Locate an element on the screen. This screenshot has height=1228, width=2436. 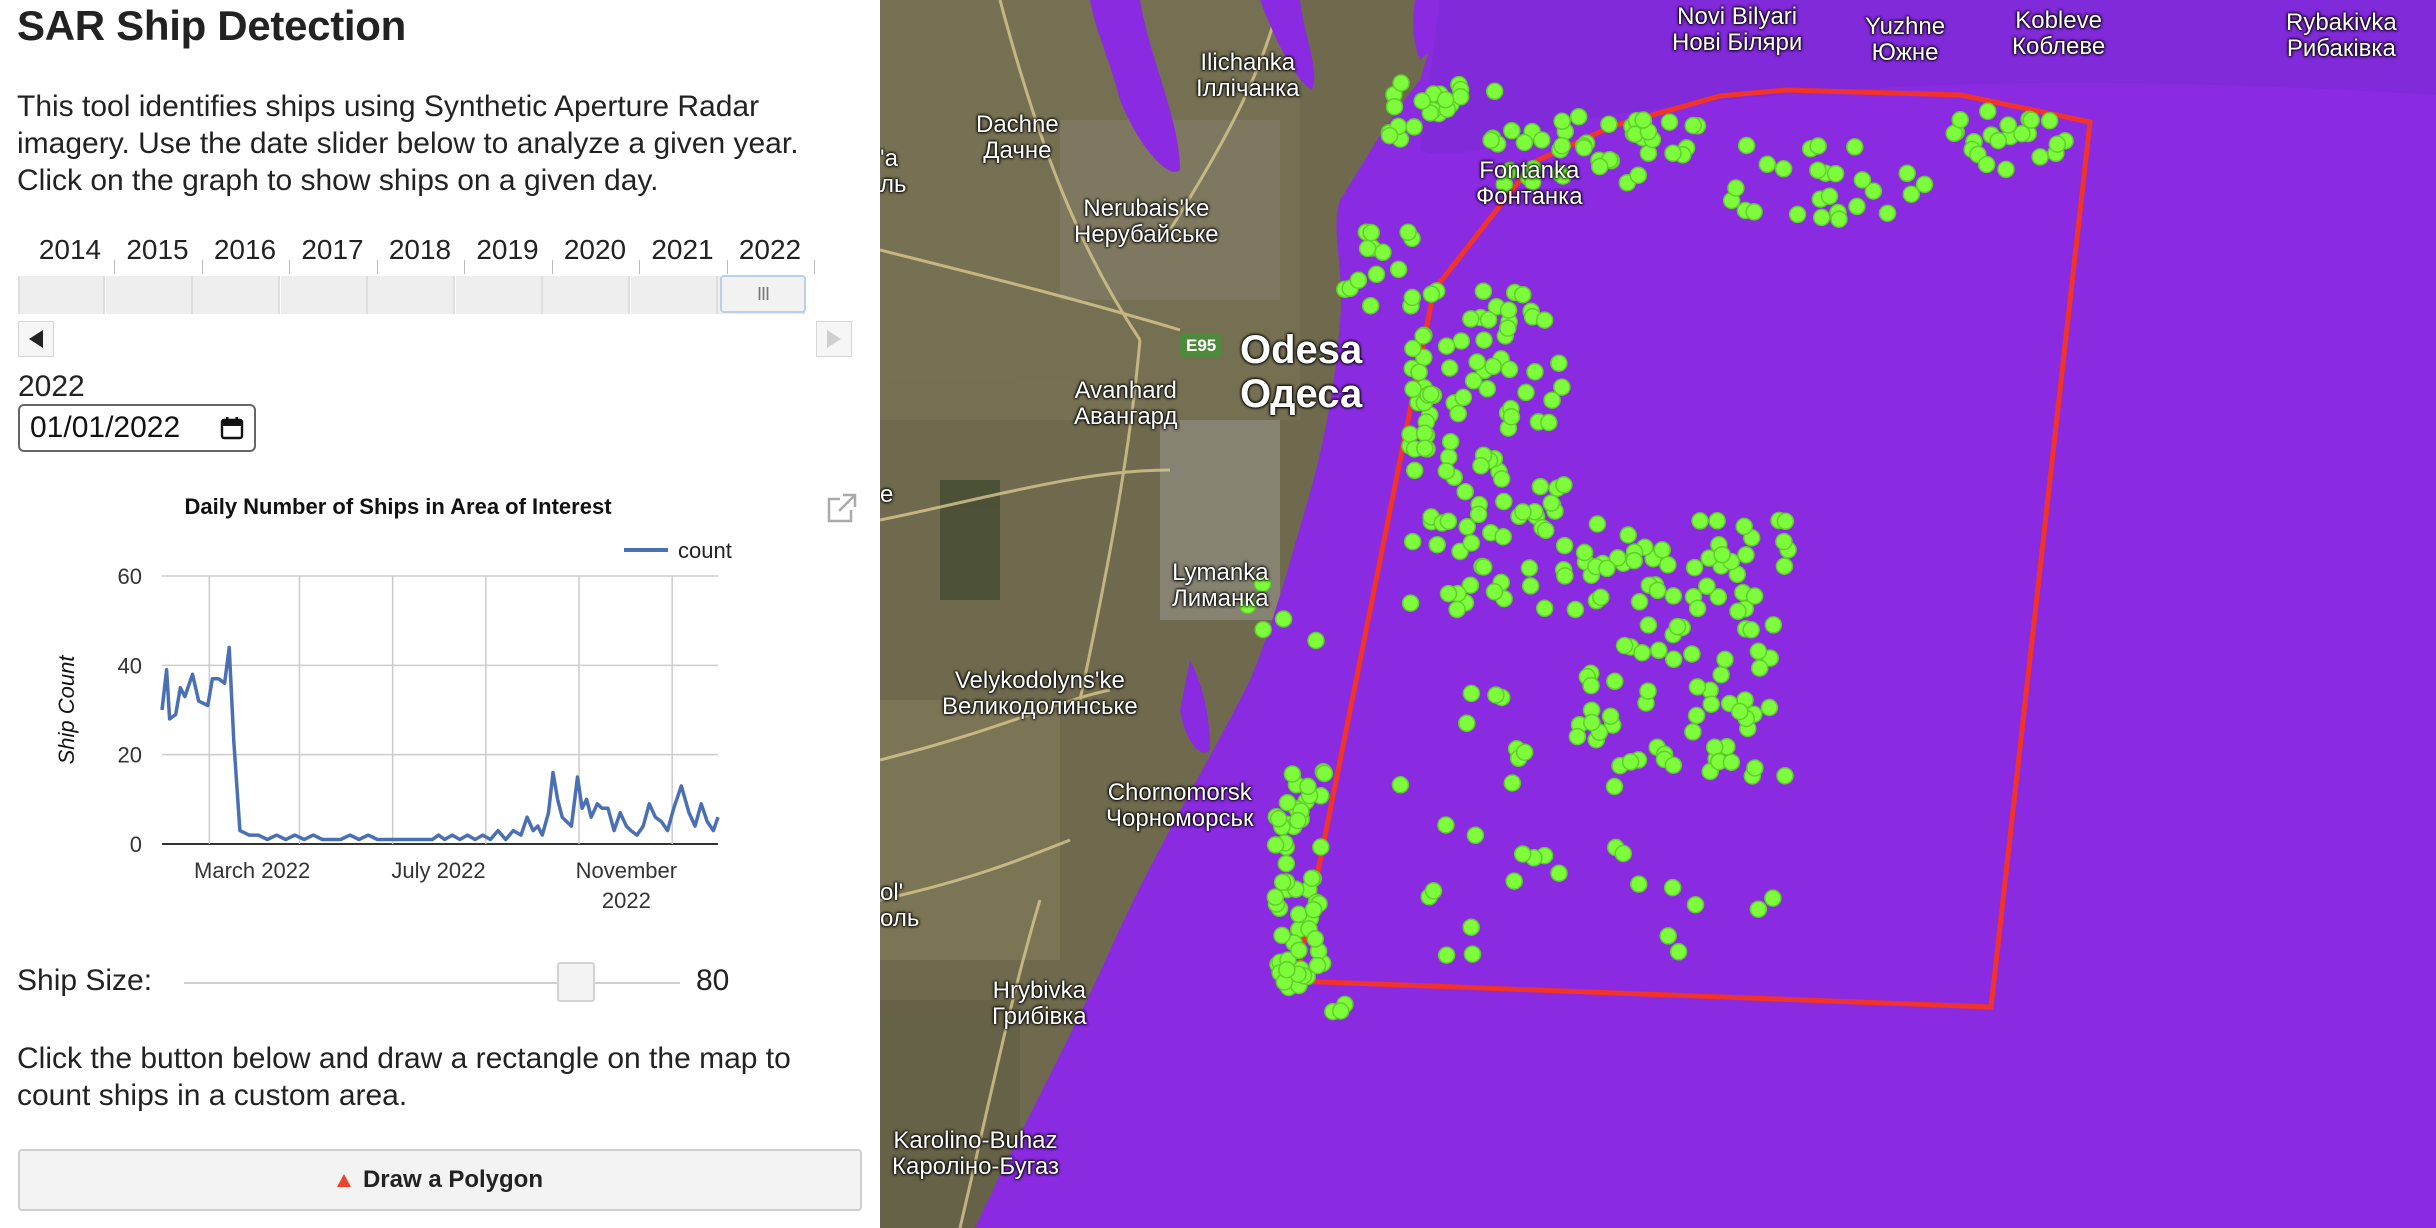
calendar-icon is located at coordinates (232, 428).